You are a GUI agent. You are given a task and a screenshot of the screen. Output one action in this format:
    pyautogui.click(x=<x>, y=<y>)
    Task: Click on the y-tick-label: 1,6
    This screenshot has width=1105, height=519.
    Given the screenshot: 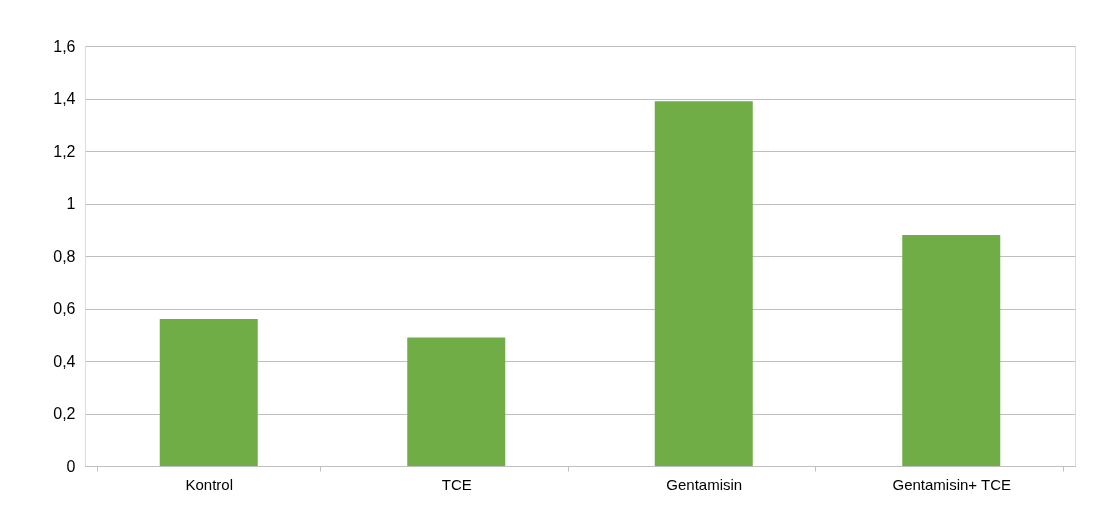 What is the action you would take?
    pyautogui.click(x=64, y=46)
    